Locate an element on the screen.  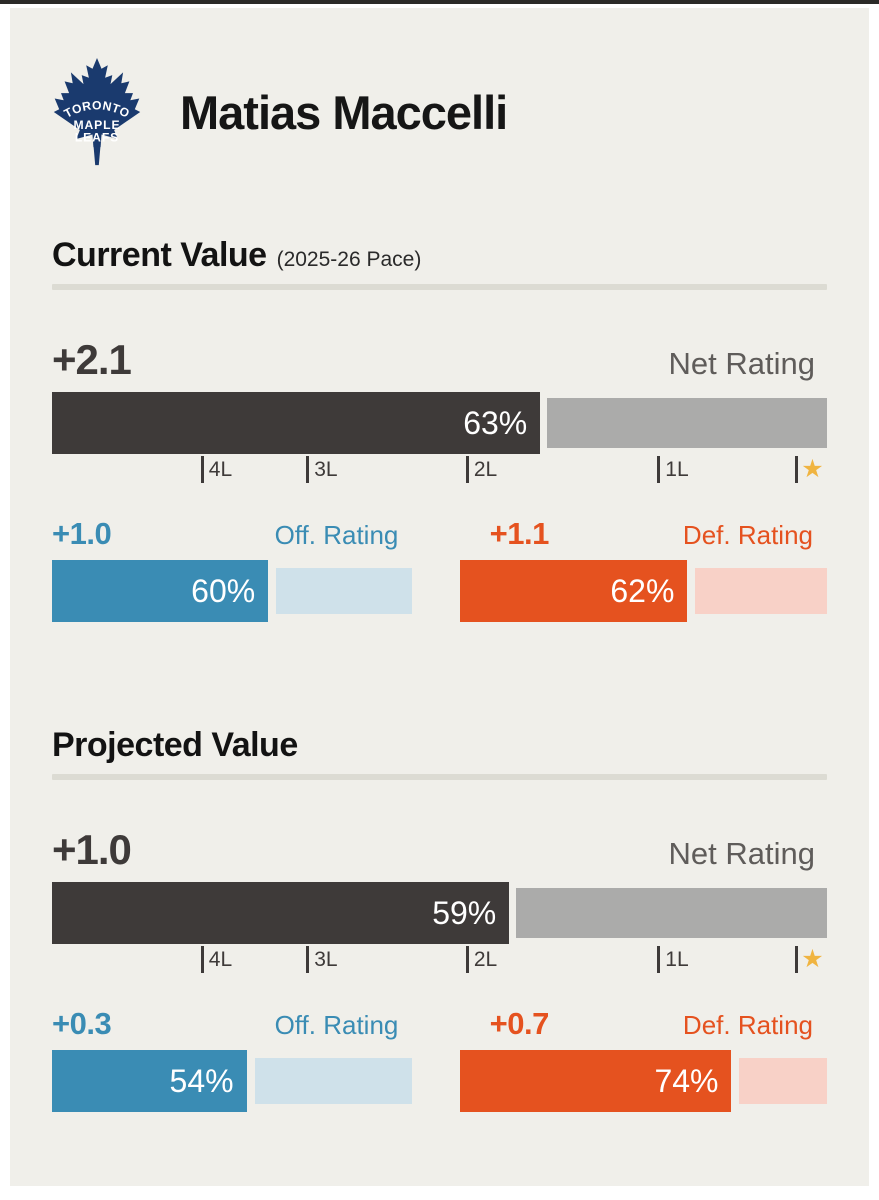
defense-bar: 62% is located at coordinates (643, 591).